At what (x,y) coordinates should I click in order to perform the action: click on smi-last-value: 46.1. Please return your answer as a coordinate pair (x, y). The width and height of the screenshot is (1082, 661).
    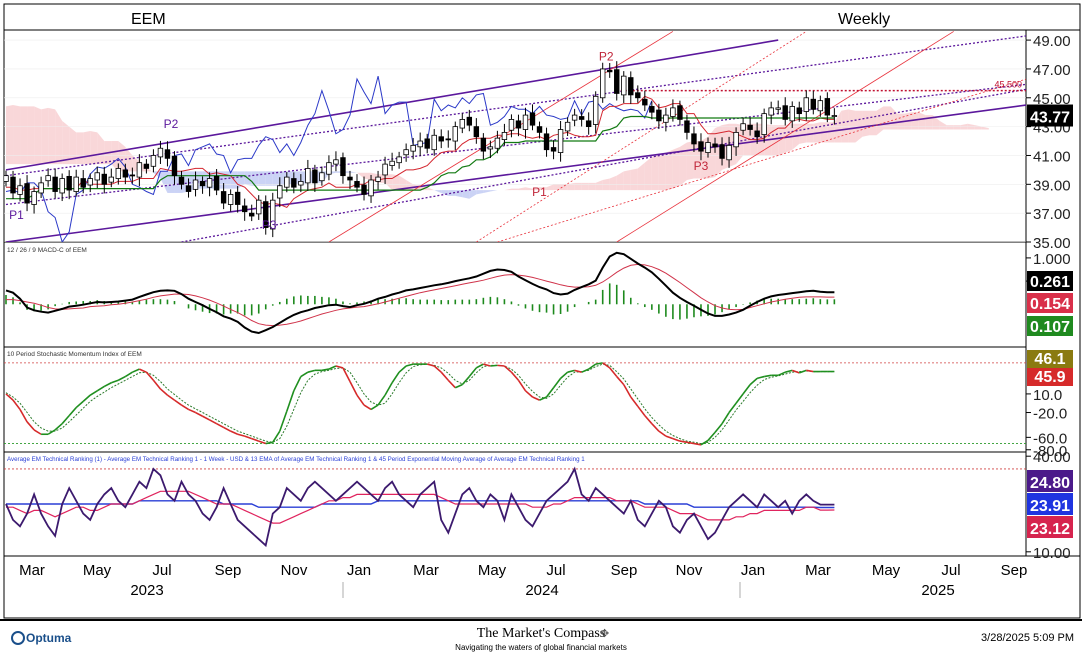
    Looking at the image, I should click on (1049, 359).